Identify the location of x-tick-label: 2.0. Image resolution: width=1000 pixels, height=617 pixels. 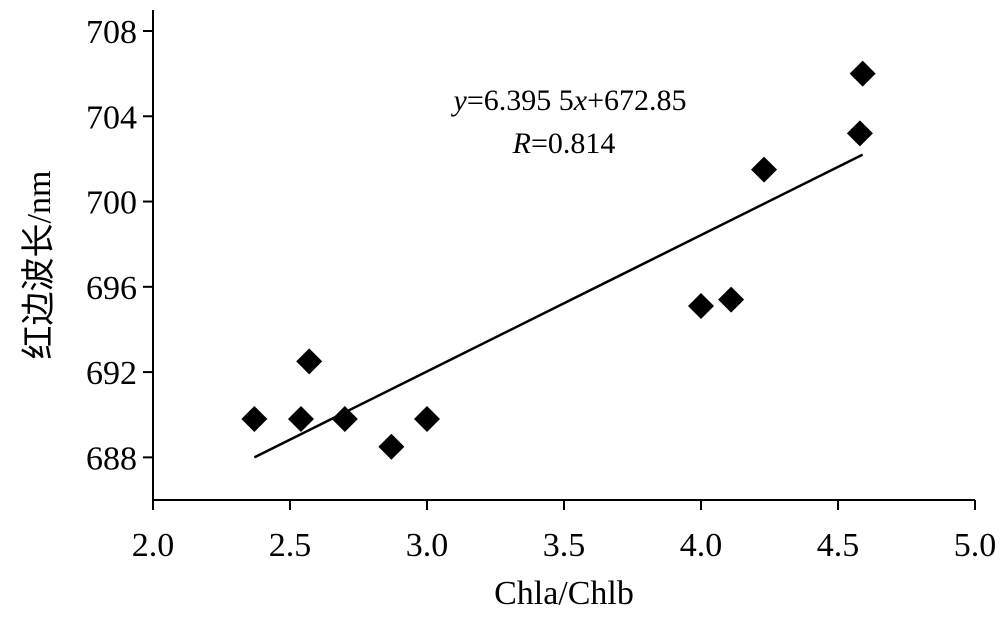
(153, 545).